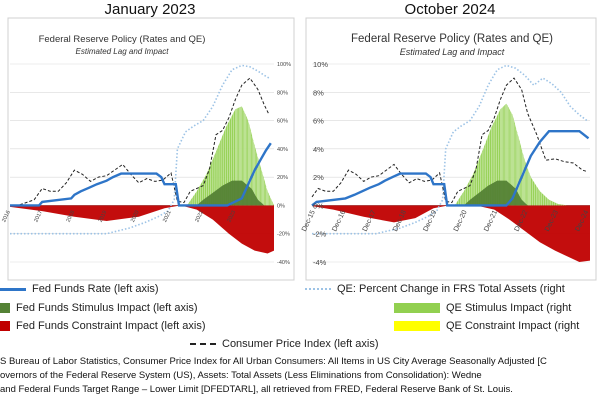  Describe the element at coordinates (135, 217) in the screenshot. I see `p0-x-tick-label: 2020` at that location.